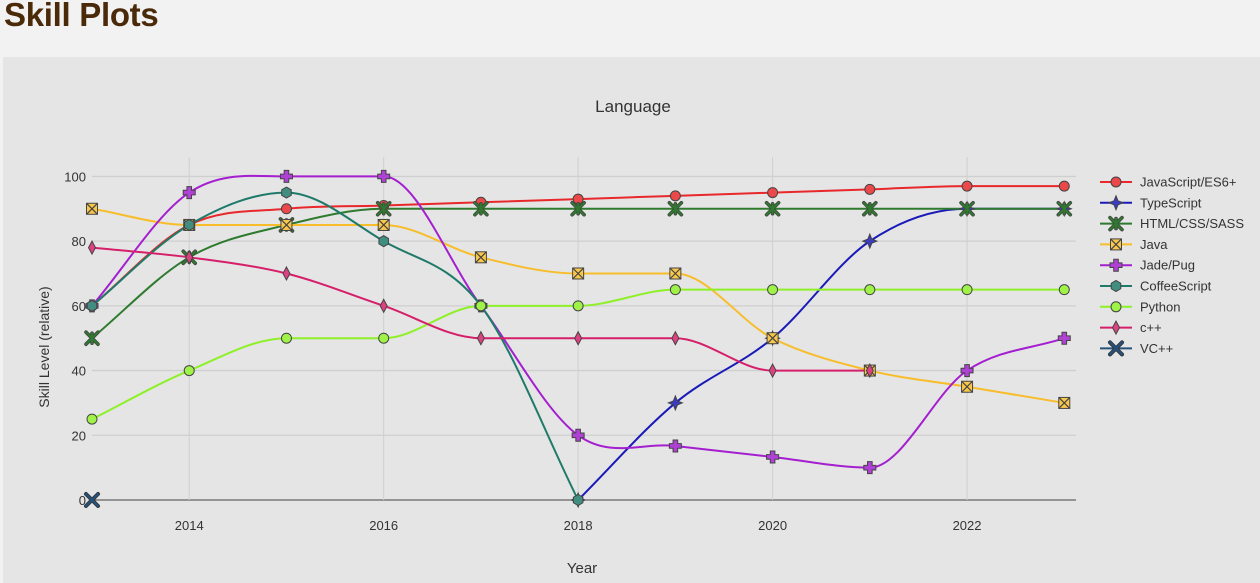  What do you see at coordinates (81, 16) in the screenshot?
I see `page-title: Skill Plots` at bounding box center [81, 16].